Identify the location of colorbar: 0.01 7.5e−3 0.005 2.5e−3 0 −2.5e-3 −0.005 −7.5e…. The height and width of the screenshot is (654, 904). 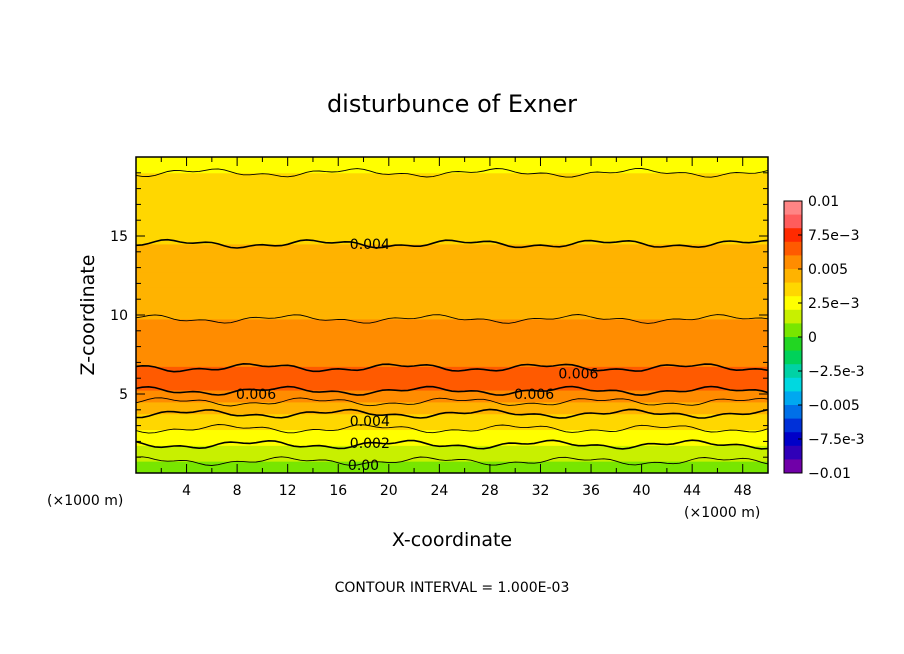
(824, 338).